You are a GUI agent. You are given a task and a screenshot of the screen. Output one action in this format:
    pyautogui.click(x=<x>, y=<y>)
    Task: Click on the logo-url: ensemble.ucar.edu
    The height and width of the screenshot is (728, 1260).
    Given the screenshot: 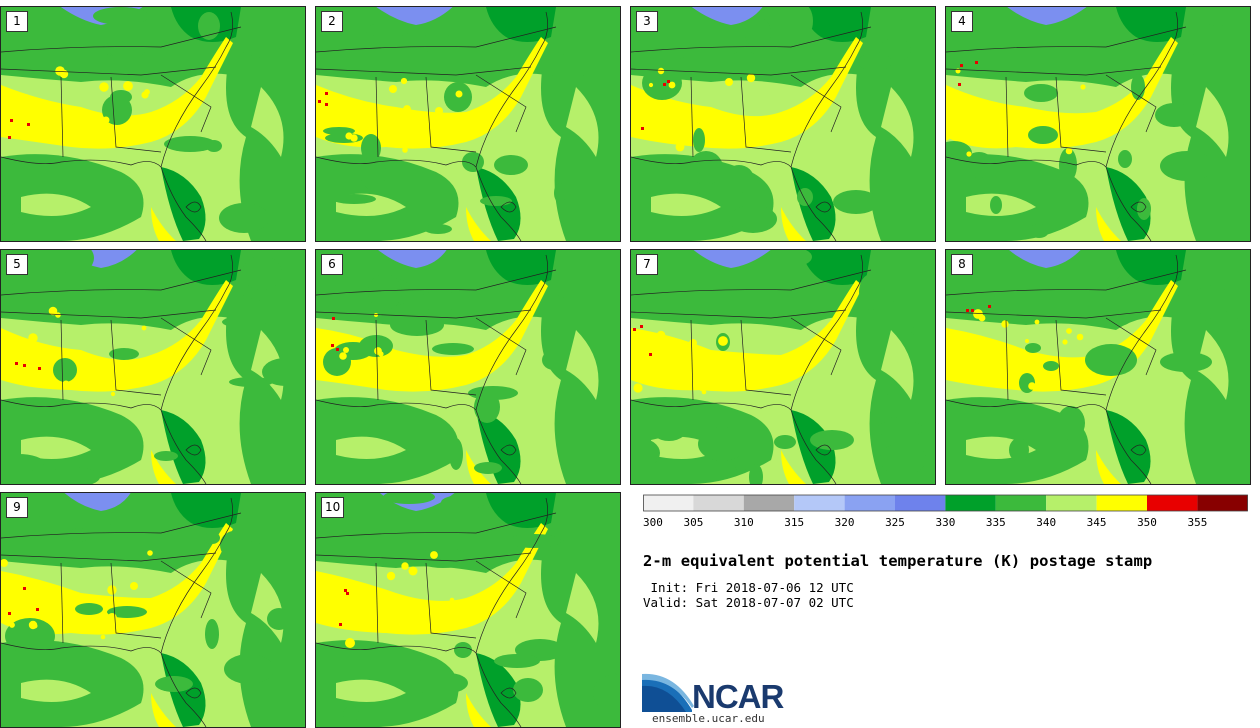 What is the action you would take?
    pyautogui.click(x=708, y=718)
    